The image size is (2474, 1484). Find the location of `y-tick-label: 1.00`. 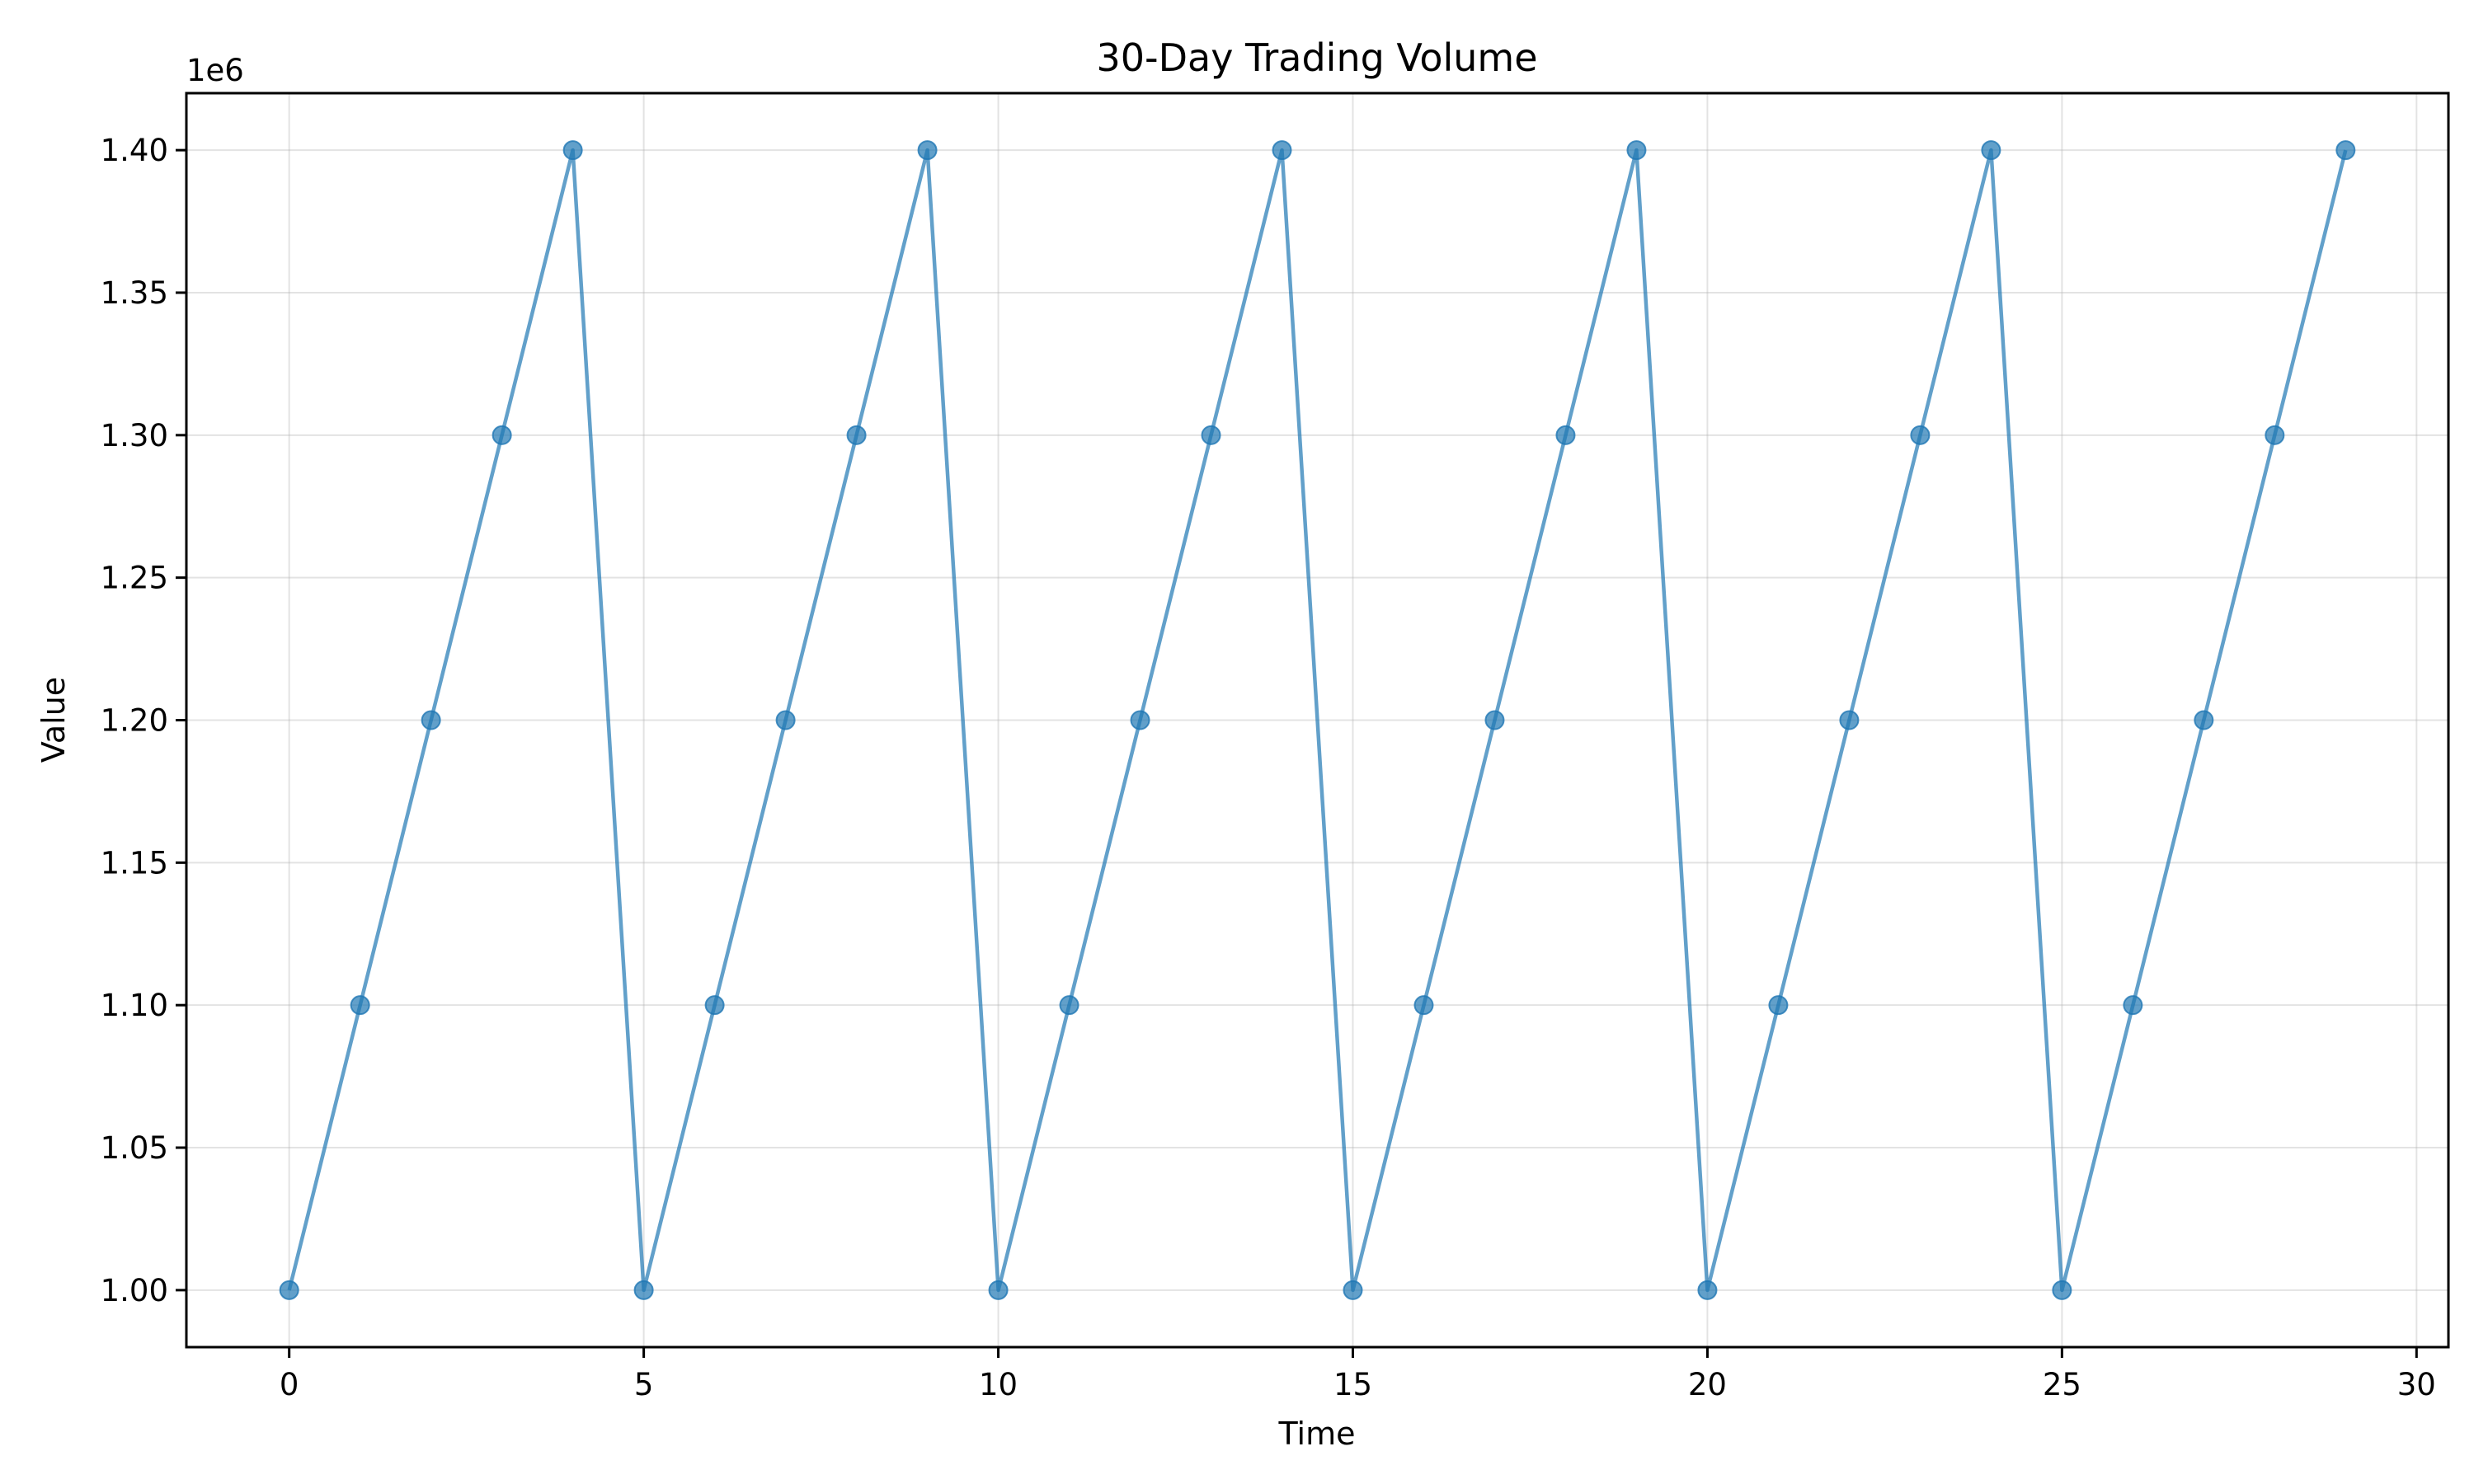

y-tick-label: 1.00 is located at coordinates (134, 1290).